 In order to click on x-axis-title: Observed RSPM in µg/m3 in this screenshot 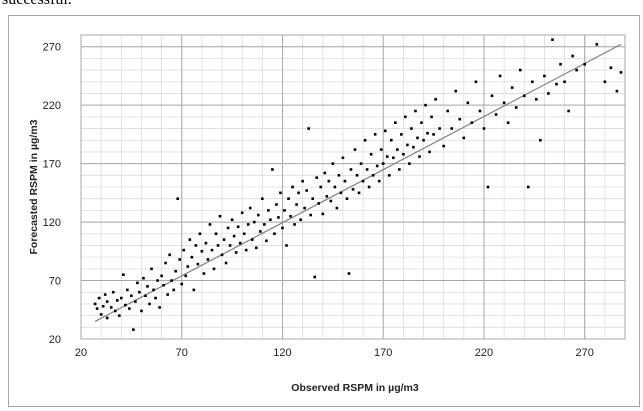, I will do `click(355, 388)`.